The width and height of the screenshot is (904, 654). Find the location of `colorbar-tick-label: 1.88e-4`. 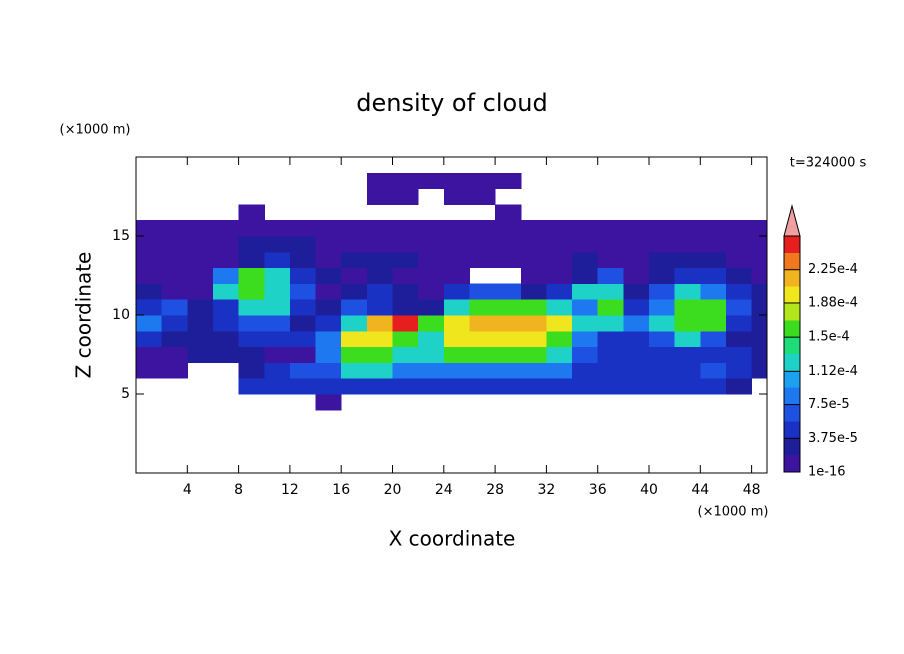

colorbar-tick-label: 1.88e-4 is located at coordinates (833, 302).